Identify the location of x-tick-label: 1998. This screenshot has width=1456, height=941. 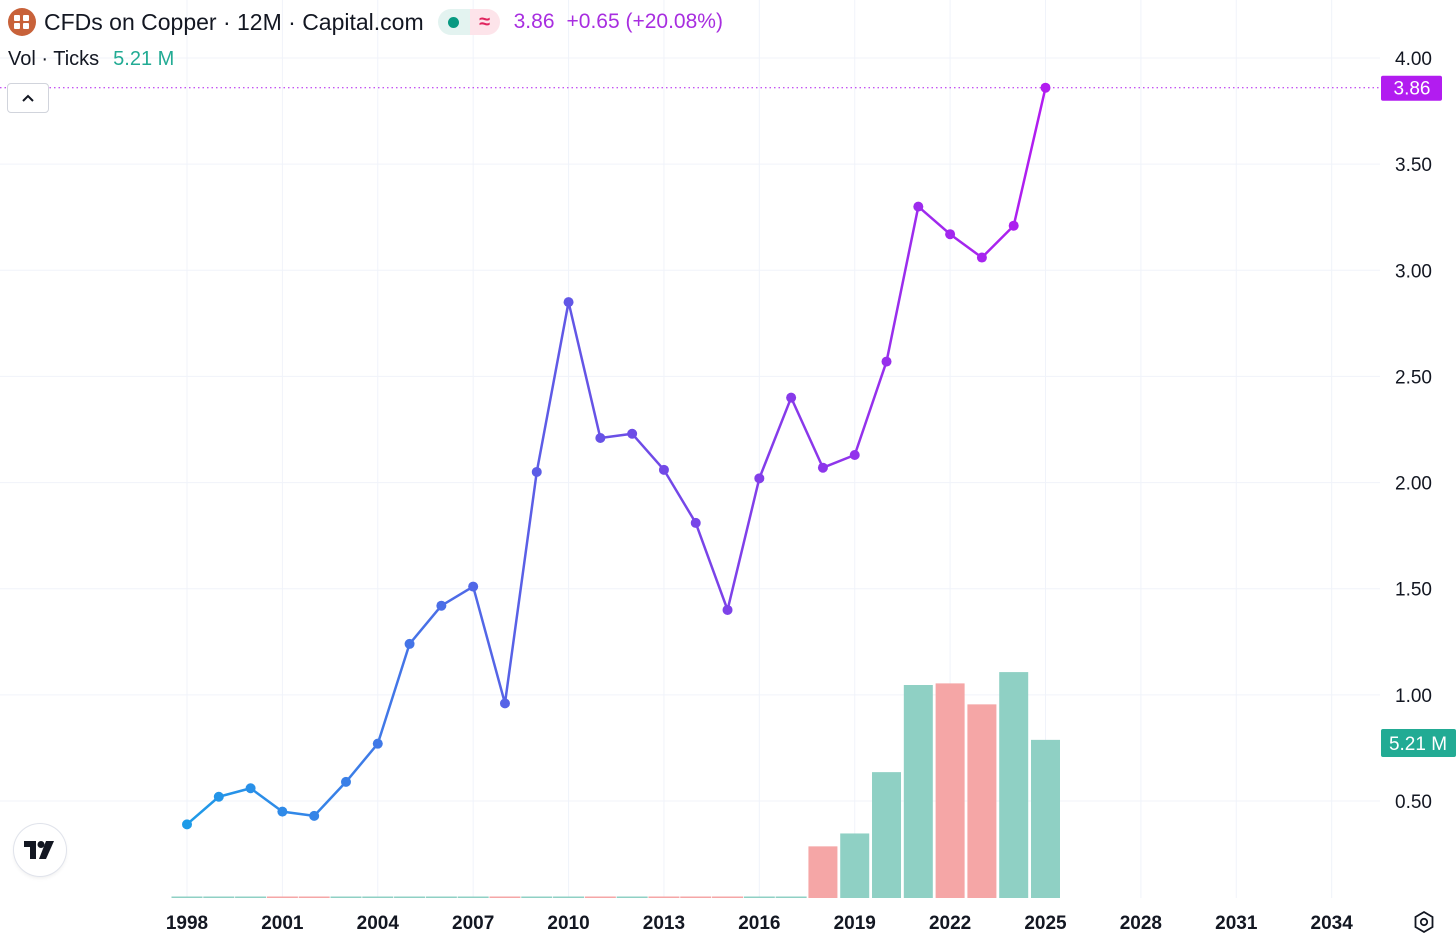
(187, 923).